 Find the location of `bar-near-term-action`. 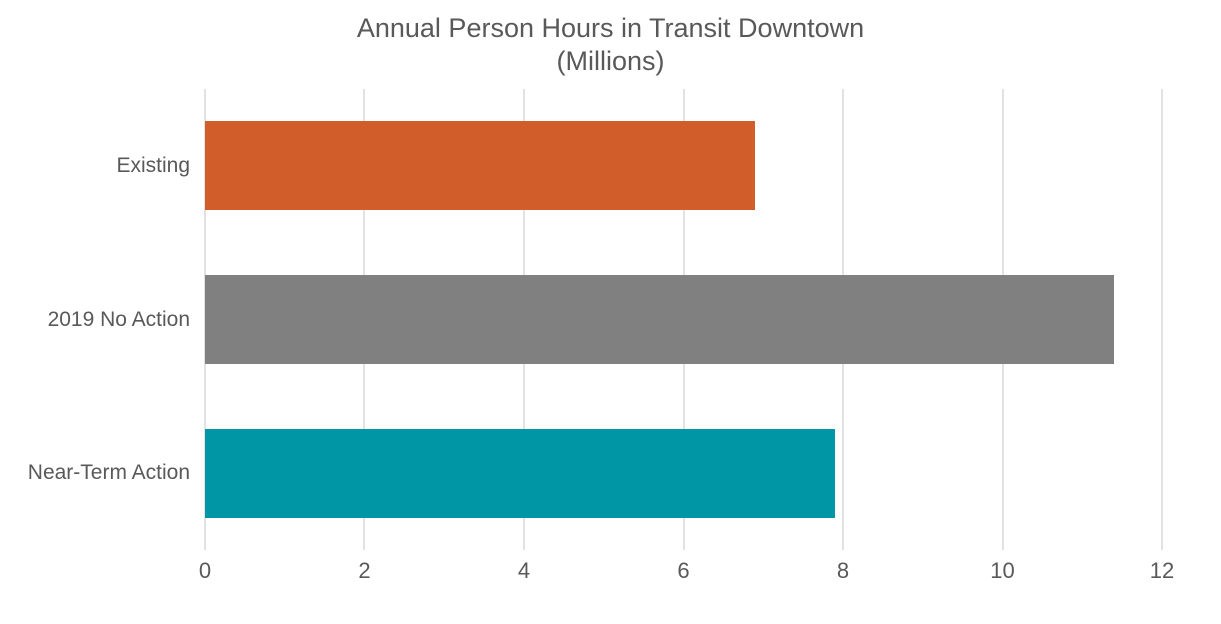

bar-near-term-action is located at coordinates (520, 473).